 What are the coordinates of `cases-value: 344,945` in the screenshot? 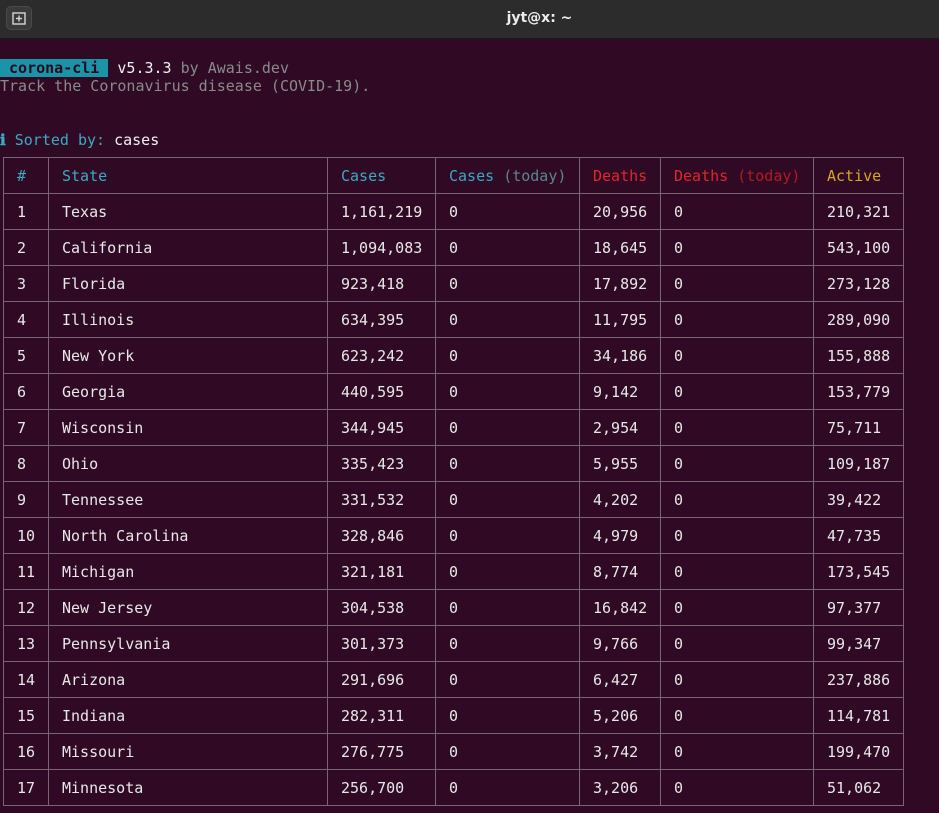 It's located at (381, 427).